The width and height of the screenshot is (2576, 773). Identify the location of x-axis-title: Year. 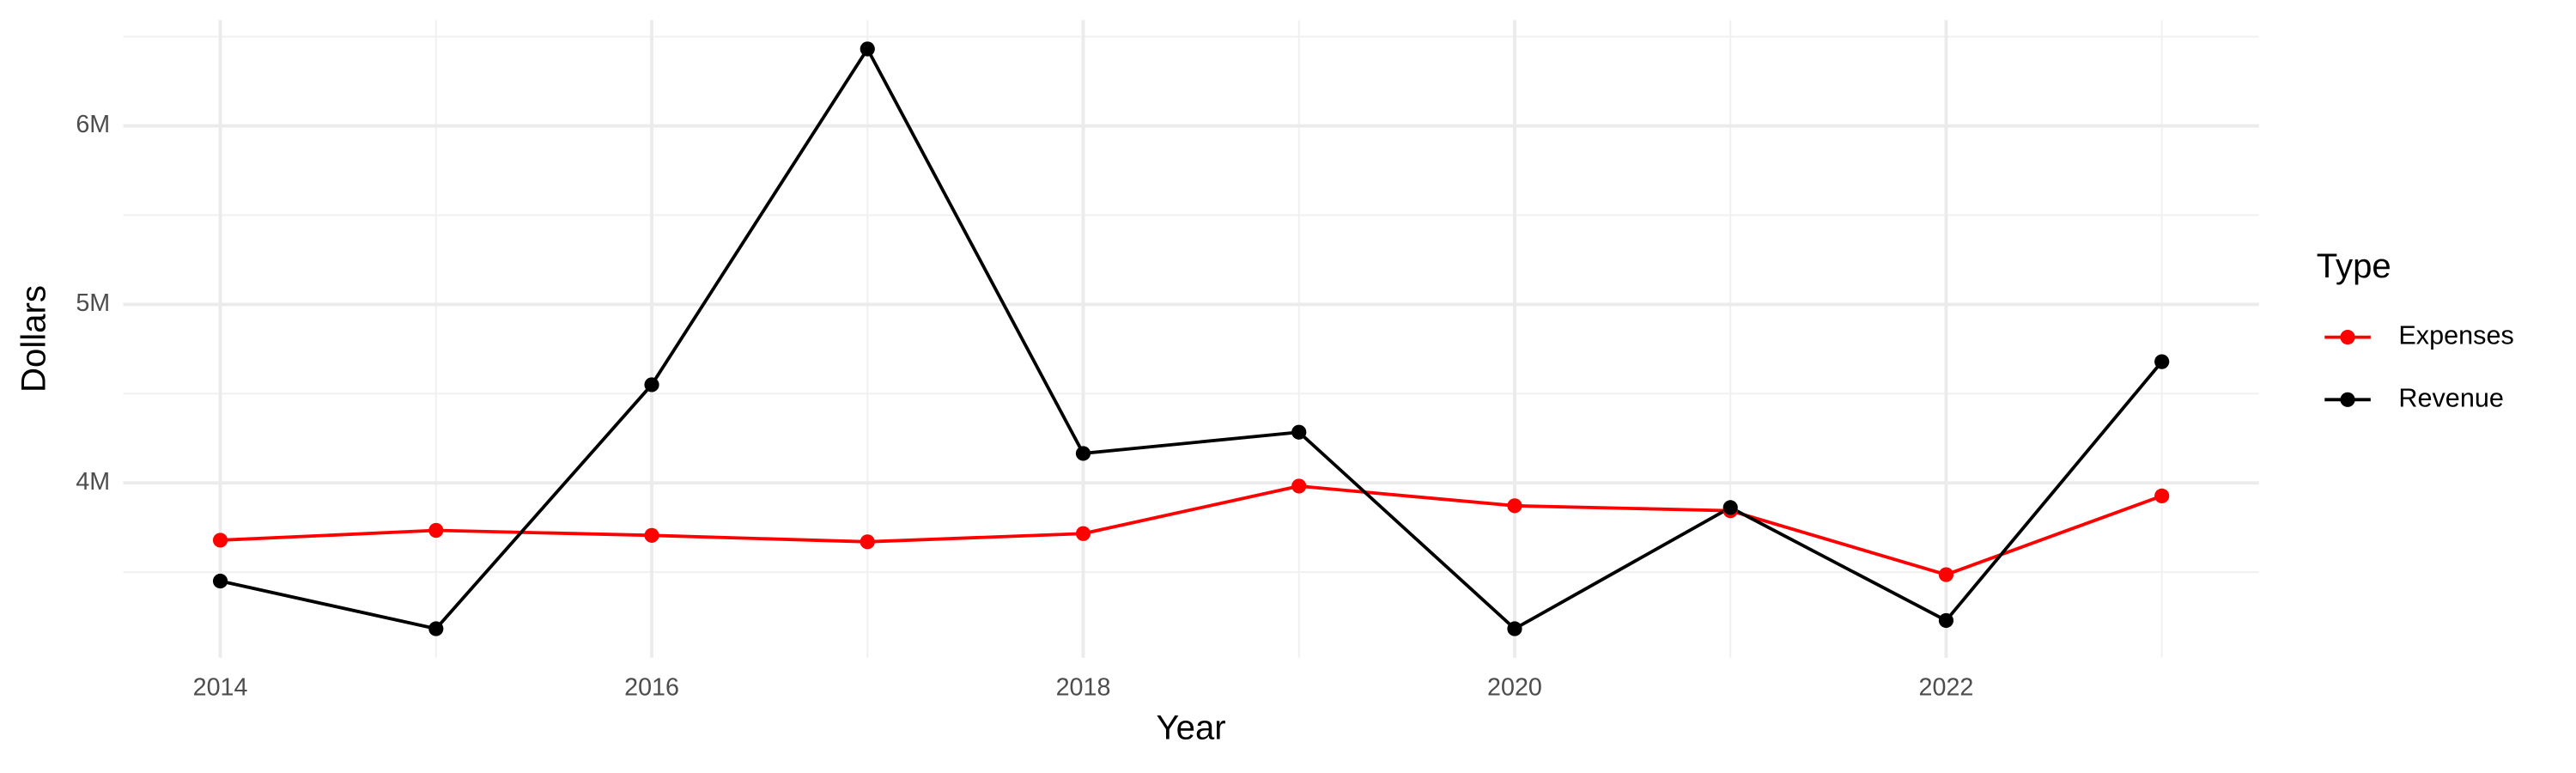
(1191, 727).